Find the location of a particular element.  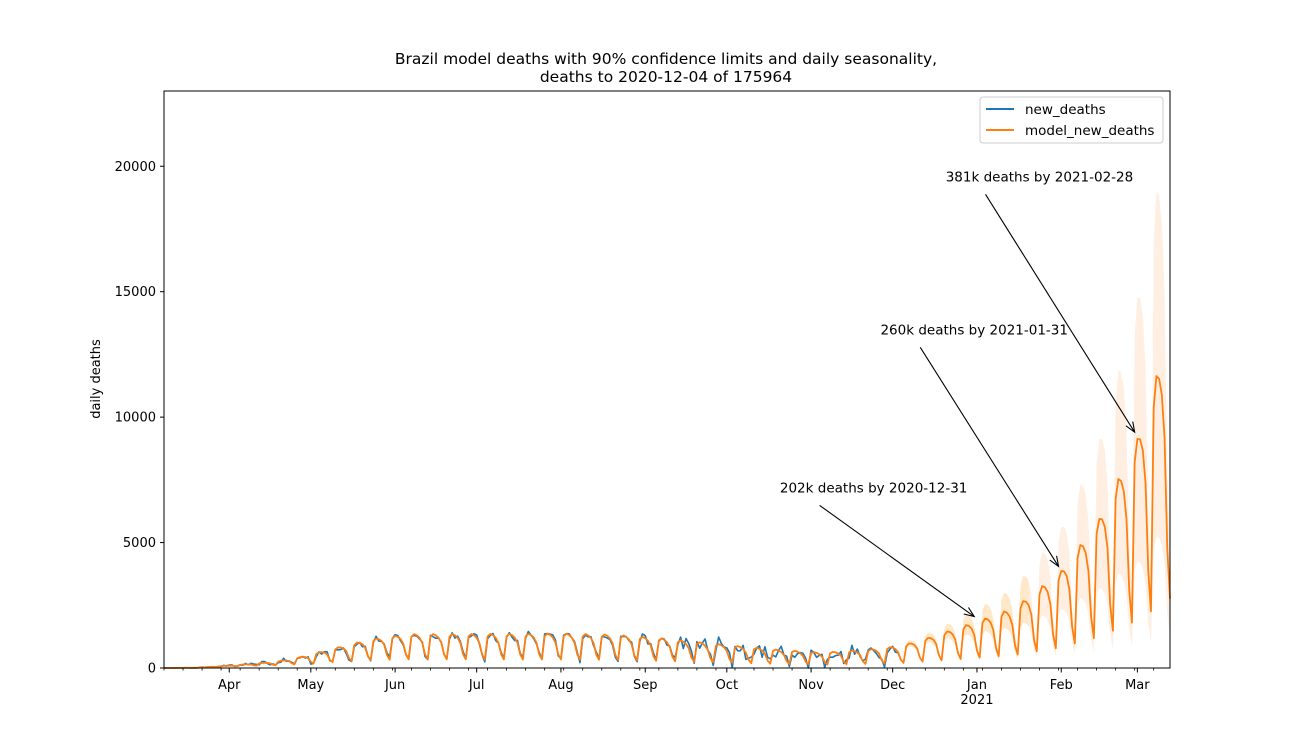

x-tick-label: Mar is located at coordinates (1137, 685).